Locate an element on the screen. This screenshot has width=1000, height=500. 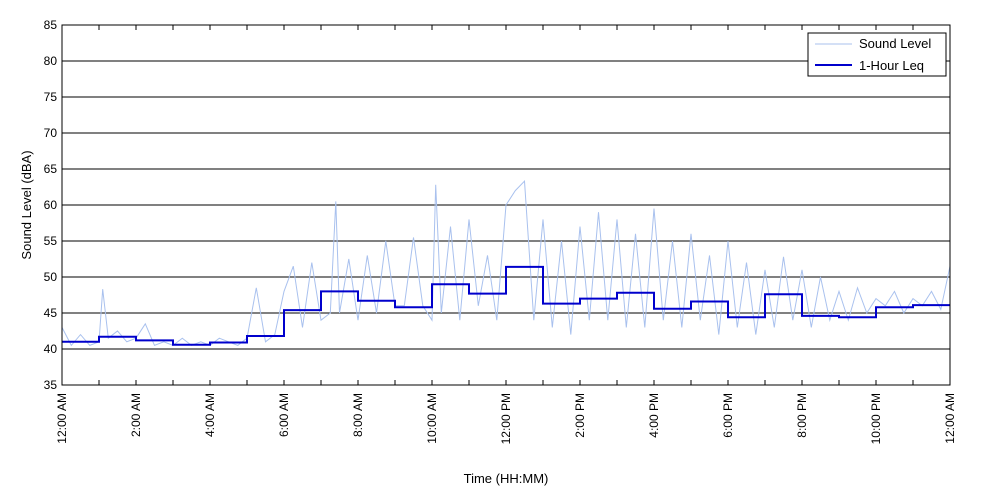
y-tick-label: 45 is located at coordinates (51, 313).